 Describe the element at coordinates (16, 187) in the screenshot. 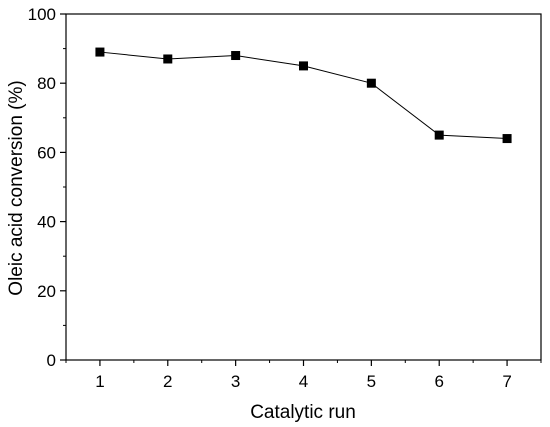

I see `y-axis-label: Oleic acid conversion (%)` at that location.